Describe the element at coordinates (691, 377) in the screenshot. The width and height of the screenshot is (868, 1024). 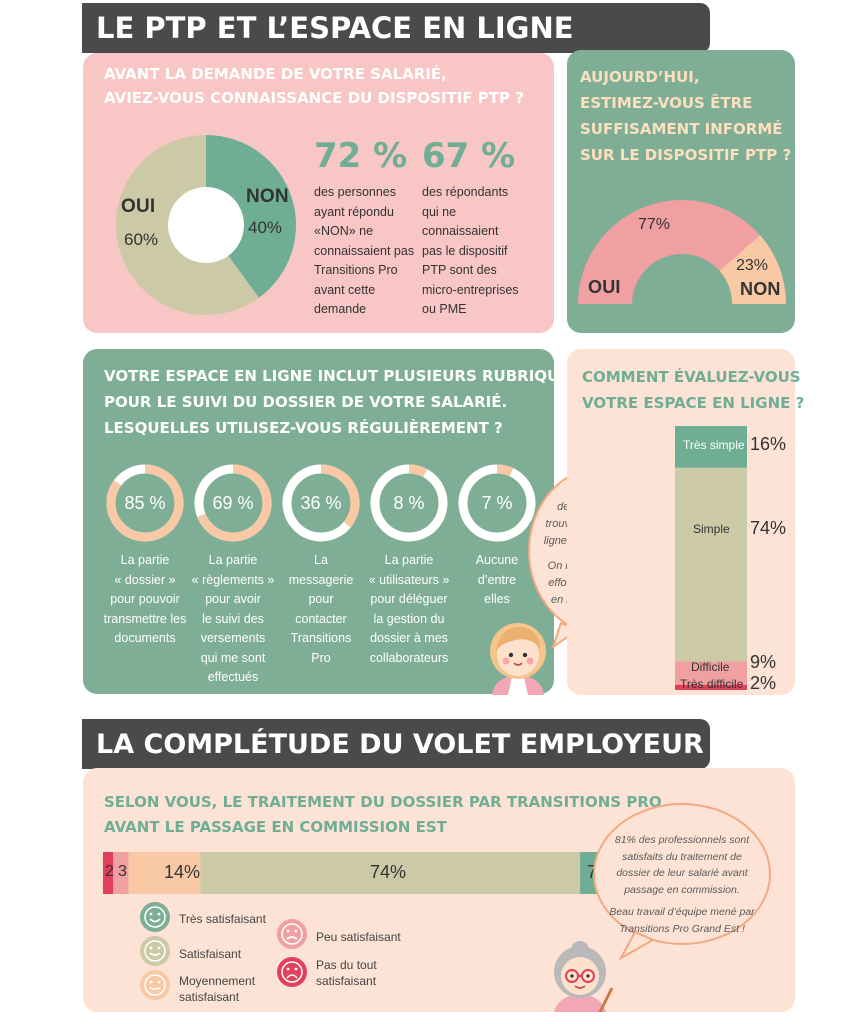
I see `q4-question-line: COMMENT ÉVALUEZ-VOUS` at that location.